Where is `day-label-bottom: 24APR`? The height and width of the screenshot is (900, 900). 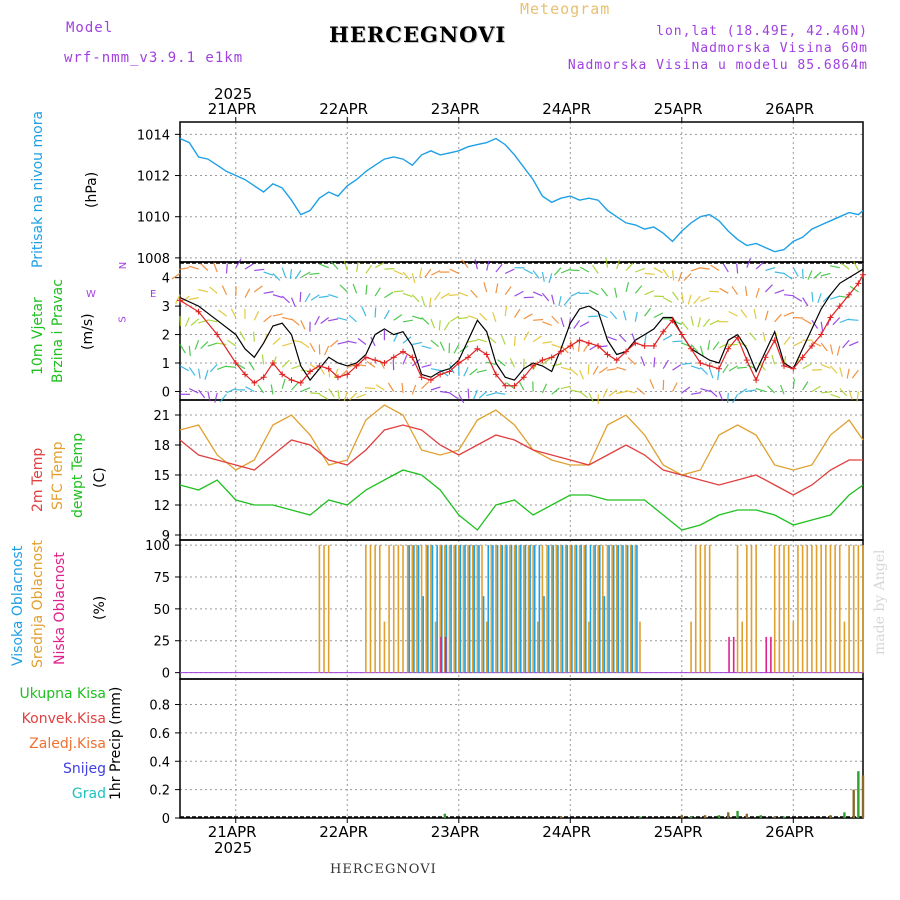 day-label-bottom: 24APR is located at coordinates (567, 832).